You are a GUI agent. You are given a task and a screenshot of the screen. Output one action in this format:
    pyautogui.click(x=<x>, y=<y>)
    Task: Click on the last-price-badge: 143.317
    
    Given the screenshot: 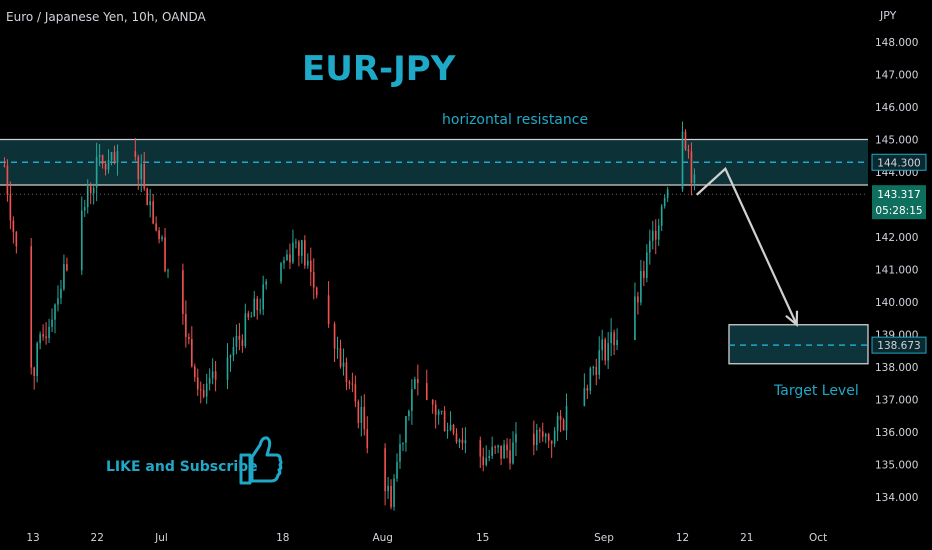 What is the action you would take?
    pyautogui.click(x=898, y=195)
    